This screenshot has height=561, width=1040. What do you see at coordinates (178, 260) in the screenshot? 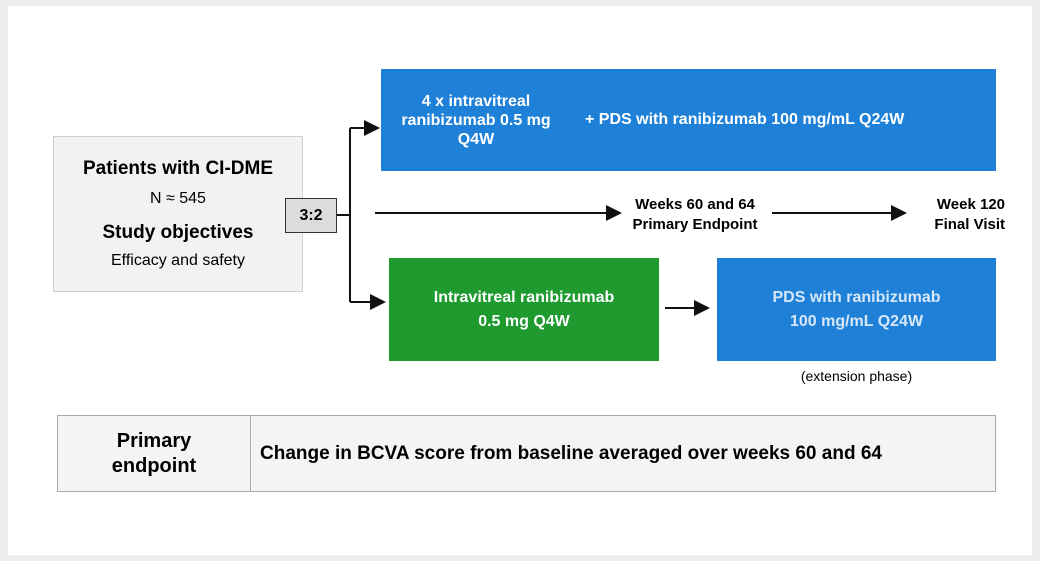
I see `objectives: Efficacy and safety` at bounding box center [178, 260].